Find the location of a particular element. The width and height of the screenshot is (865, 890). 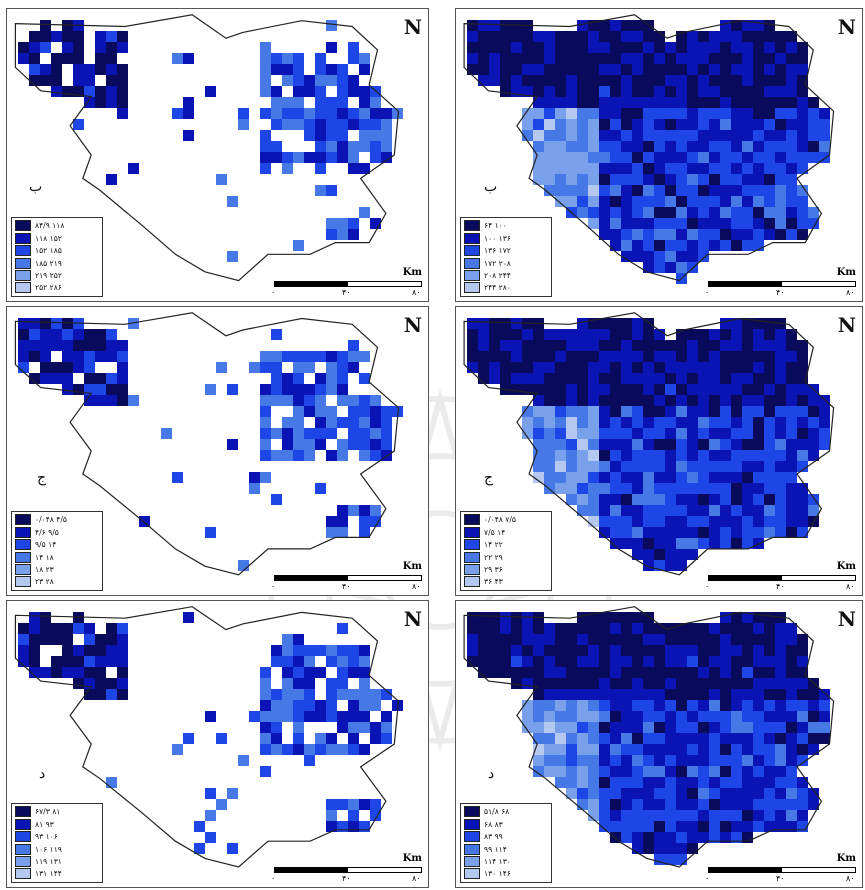

legend-row: ۱۱۹ ۱۳۱ is located at coordinates (57, 861).